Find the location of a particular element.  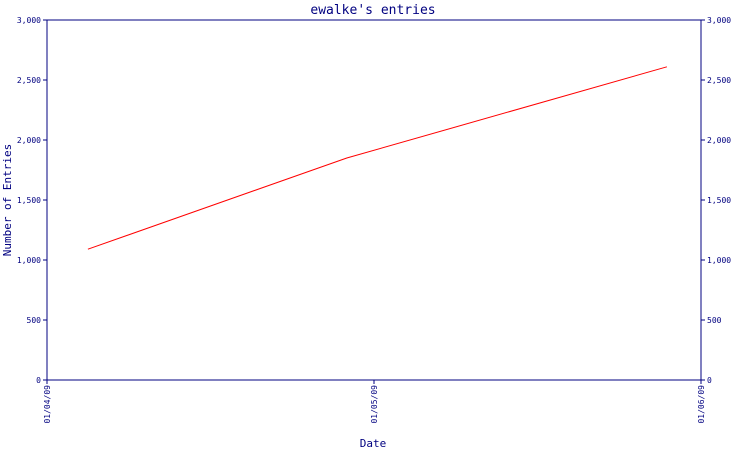

y-tick-label-right: 2,500 is located at coordinates (719, 80).